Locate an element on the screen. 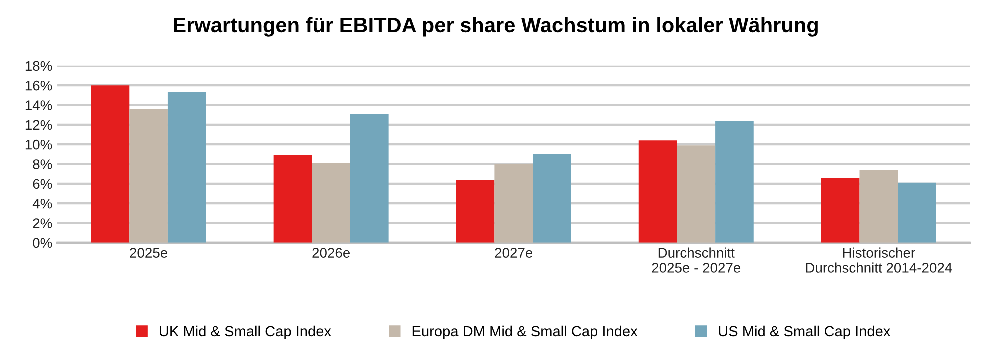 The image size is (992, 347). y-tick-label: 10% is located at coordinates (39, 145).